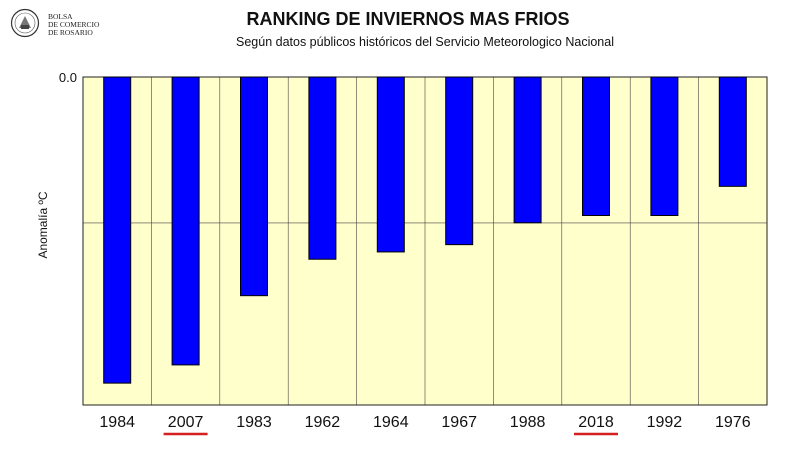  What do you see at coordinates (25, 23) in the screenshot?
I see `seal-icon` at bounding box center [25, 23].